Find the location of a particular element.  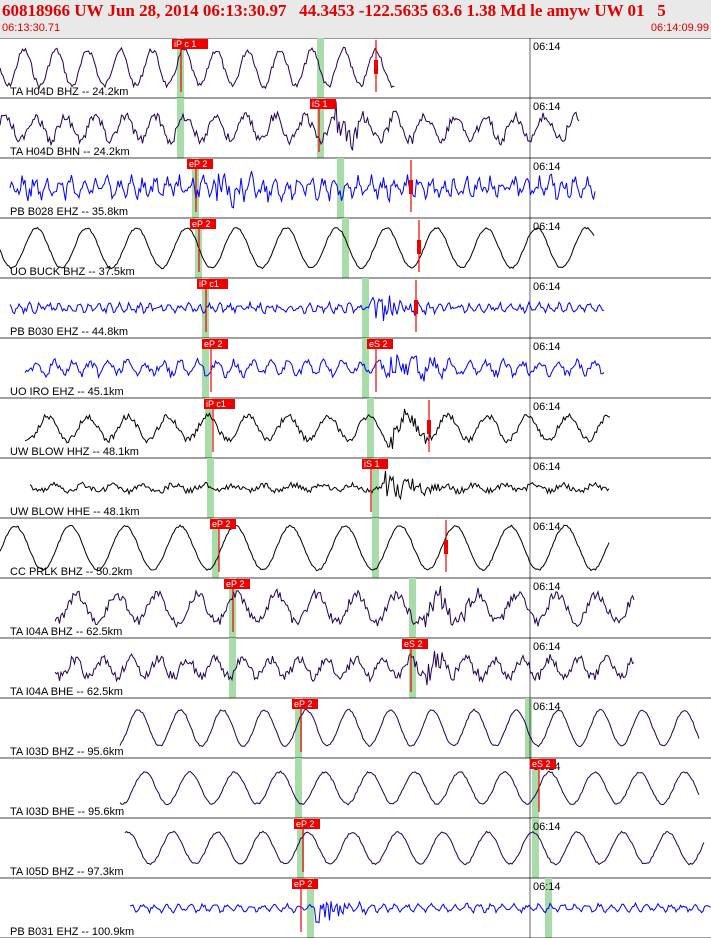

trace-row: 06:14 eS 2 TA I04A BHE -- 62.5km is located at coordinates (355, 668).